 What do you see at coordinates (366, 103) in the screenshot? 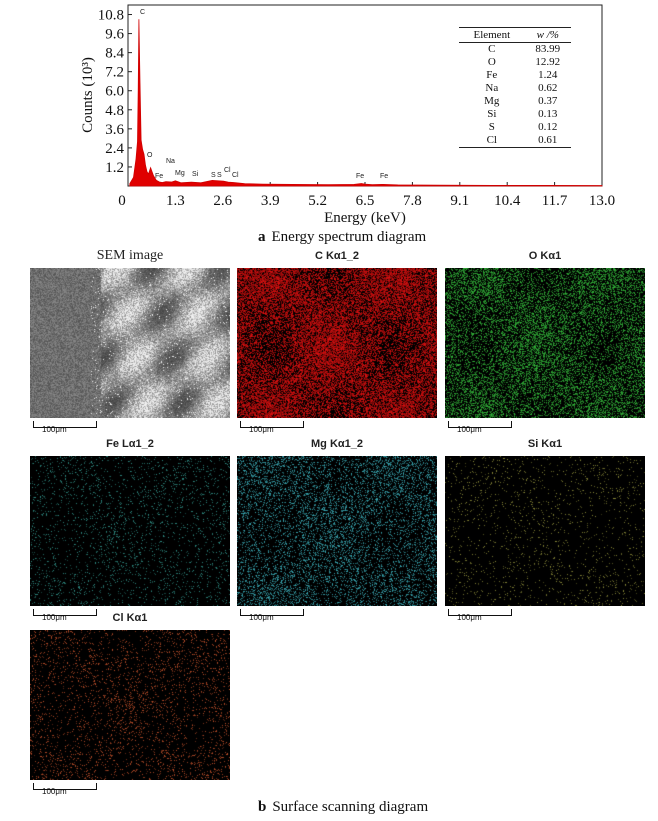
I see `spectrum-trace` at bounding box center [366, 103].